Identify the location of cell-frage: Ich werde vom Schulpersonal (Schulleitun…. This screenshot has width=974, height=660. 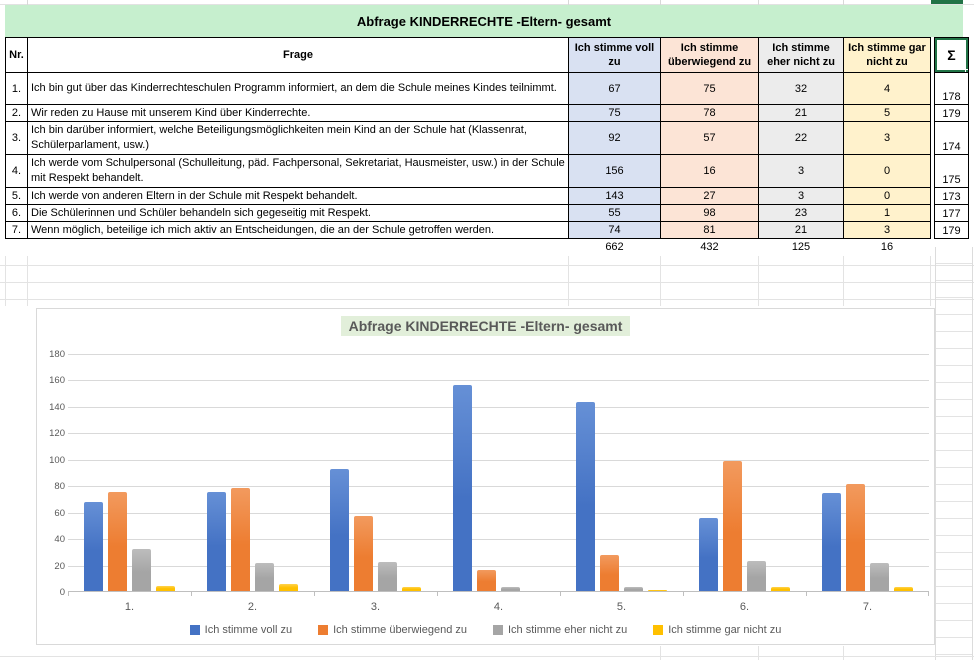
(298, 171).